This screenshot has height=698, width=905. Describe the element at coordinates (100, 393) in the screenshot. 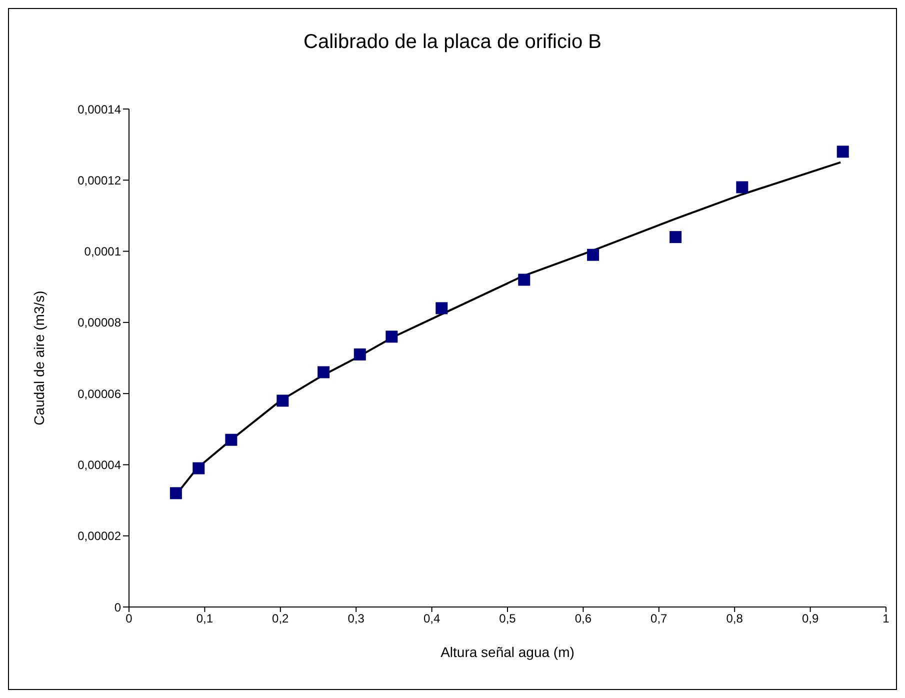

I see `y-tick-label: 0,00006` at that location.